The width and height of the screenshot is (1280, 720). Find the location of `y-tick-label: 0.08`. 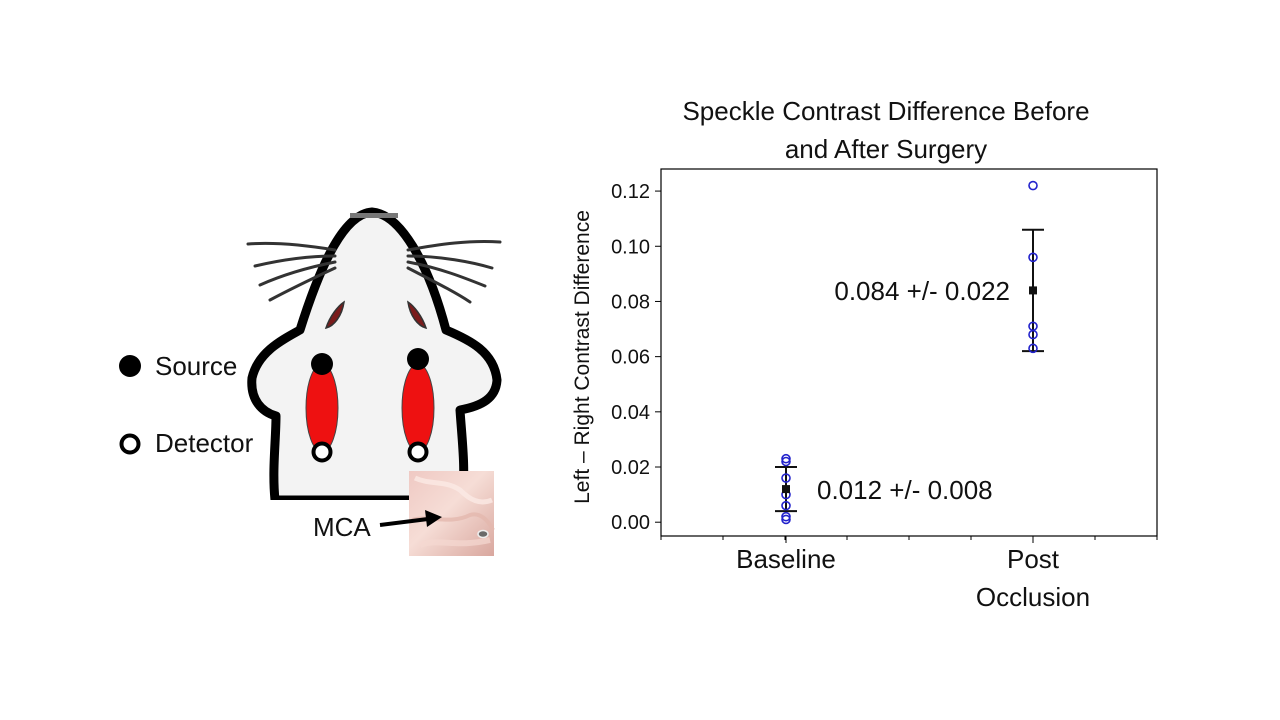

y-tick-label: 0.08 is located at coordinates (630, 302).